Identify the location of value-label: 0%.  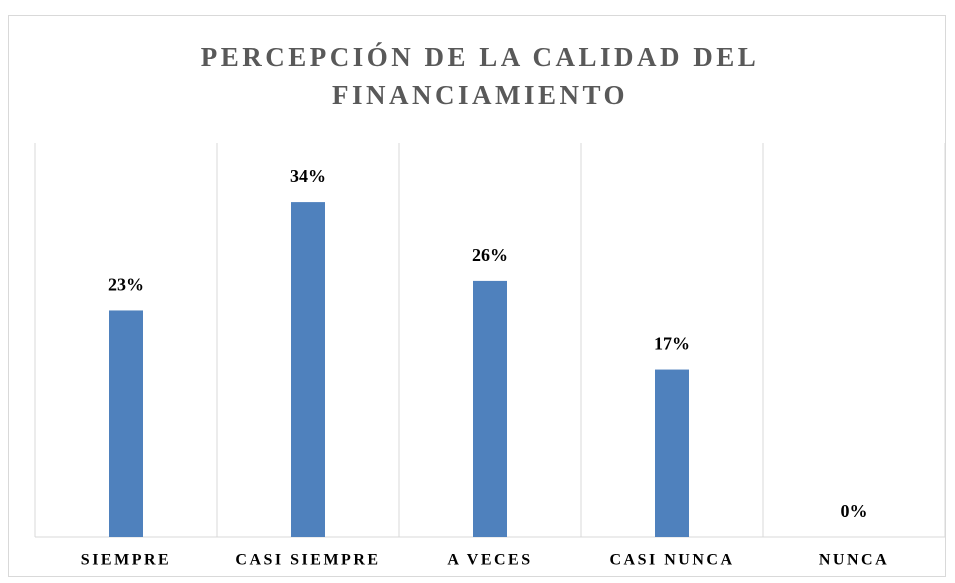
(854, 511).